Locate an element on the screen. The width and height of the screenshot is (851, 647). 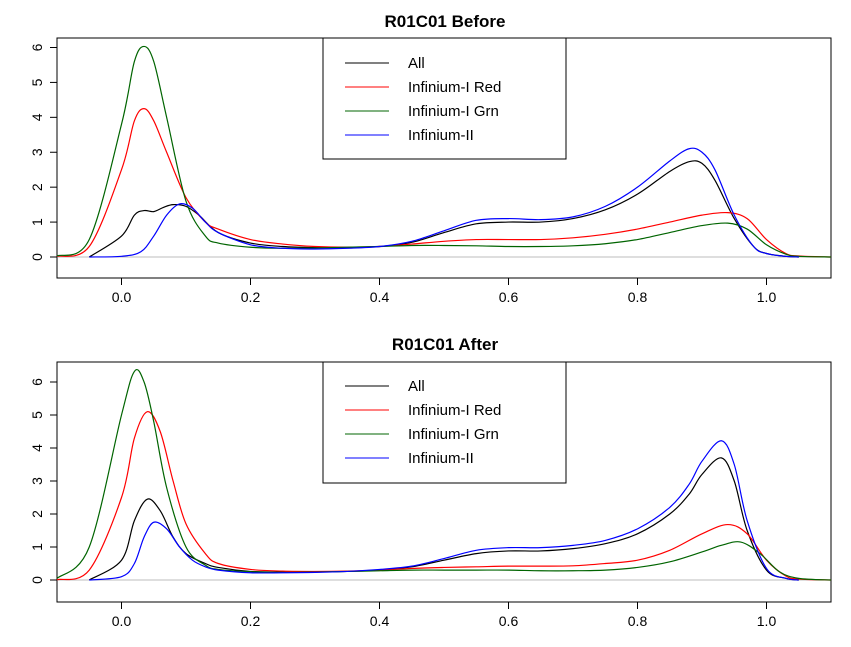
series-line-all is located at coordinates (443, 209).